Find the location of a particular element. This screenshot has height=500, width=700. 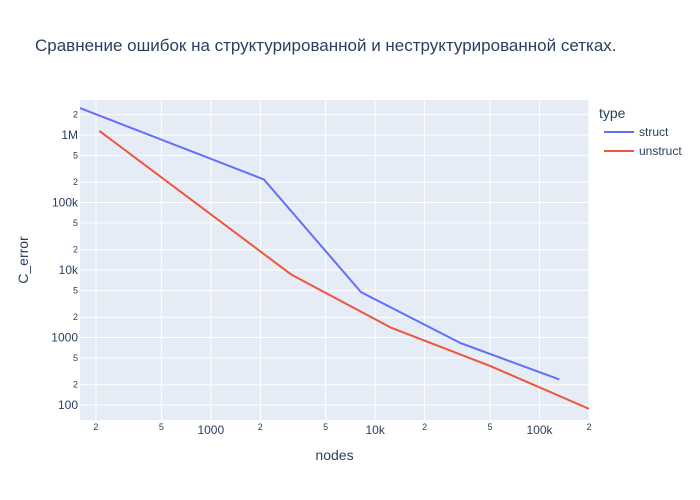

x-axis-ticks: 1000 10k 100k 2 5 2 5 2 5 2 is located at coordinates (342, 429).